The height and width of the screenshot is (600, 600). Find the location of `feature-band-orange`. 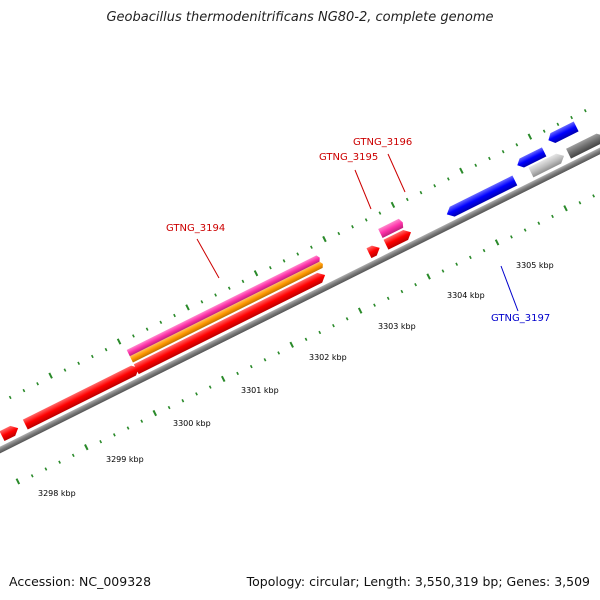

feature-band-orange is located at coordinates (227, 312).